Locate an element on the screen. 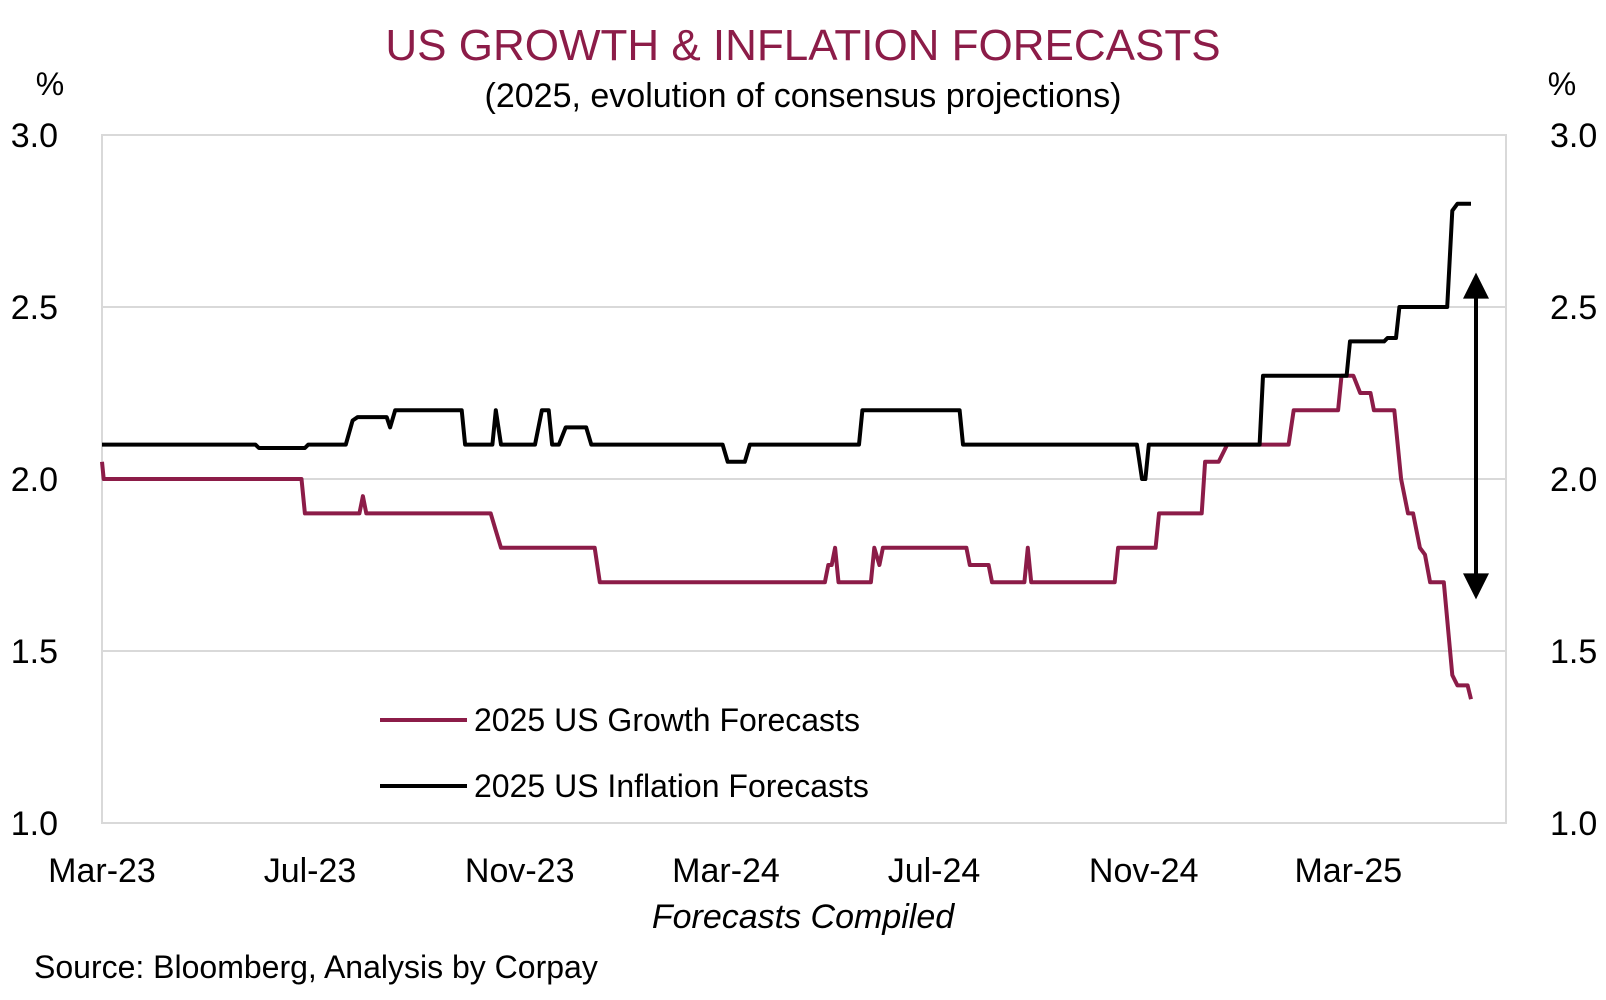 The width and height of the screenshot is (1606, 1000). y-tick-left: 2.0 is located at coordinates (34, 480).